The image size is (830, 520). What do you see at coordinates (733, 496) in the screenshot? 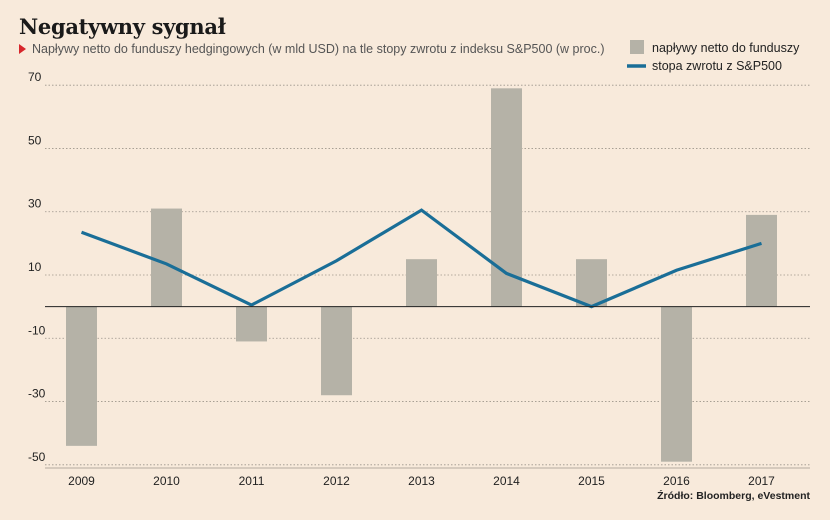
I see `source-note: Źródło: Bloomberg, eVestment` at bounding box center [733, 496].